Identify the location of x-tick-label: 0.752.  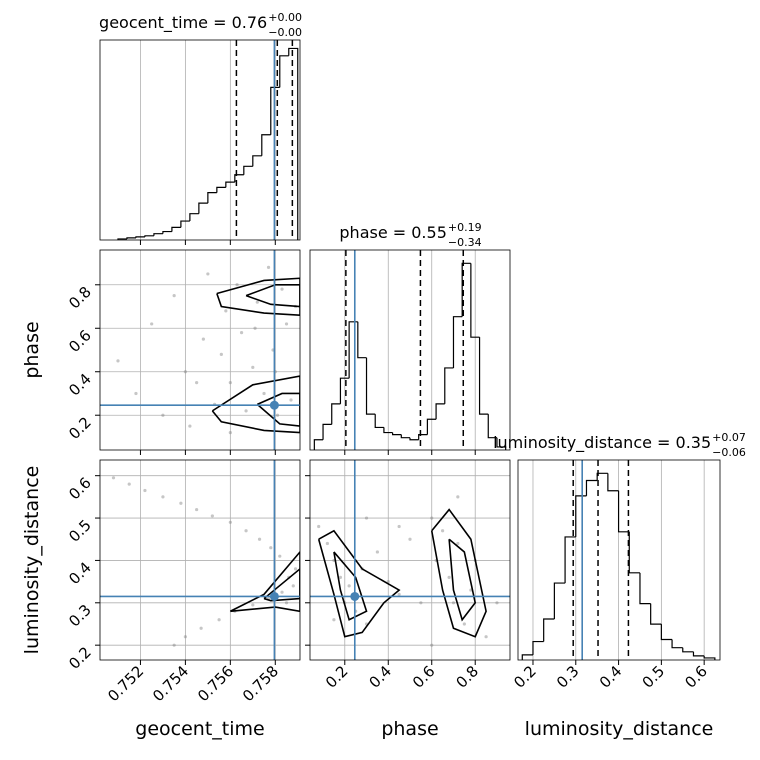
(125, 683).